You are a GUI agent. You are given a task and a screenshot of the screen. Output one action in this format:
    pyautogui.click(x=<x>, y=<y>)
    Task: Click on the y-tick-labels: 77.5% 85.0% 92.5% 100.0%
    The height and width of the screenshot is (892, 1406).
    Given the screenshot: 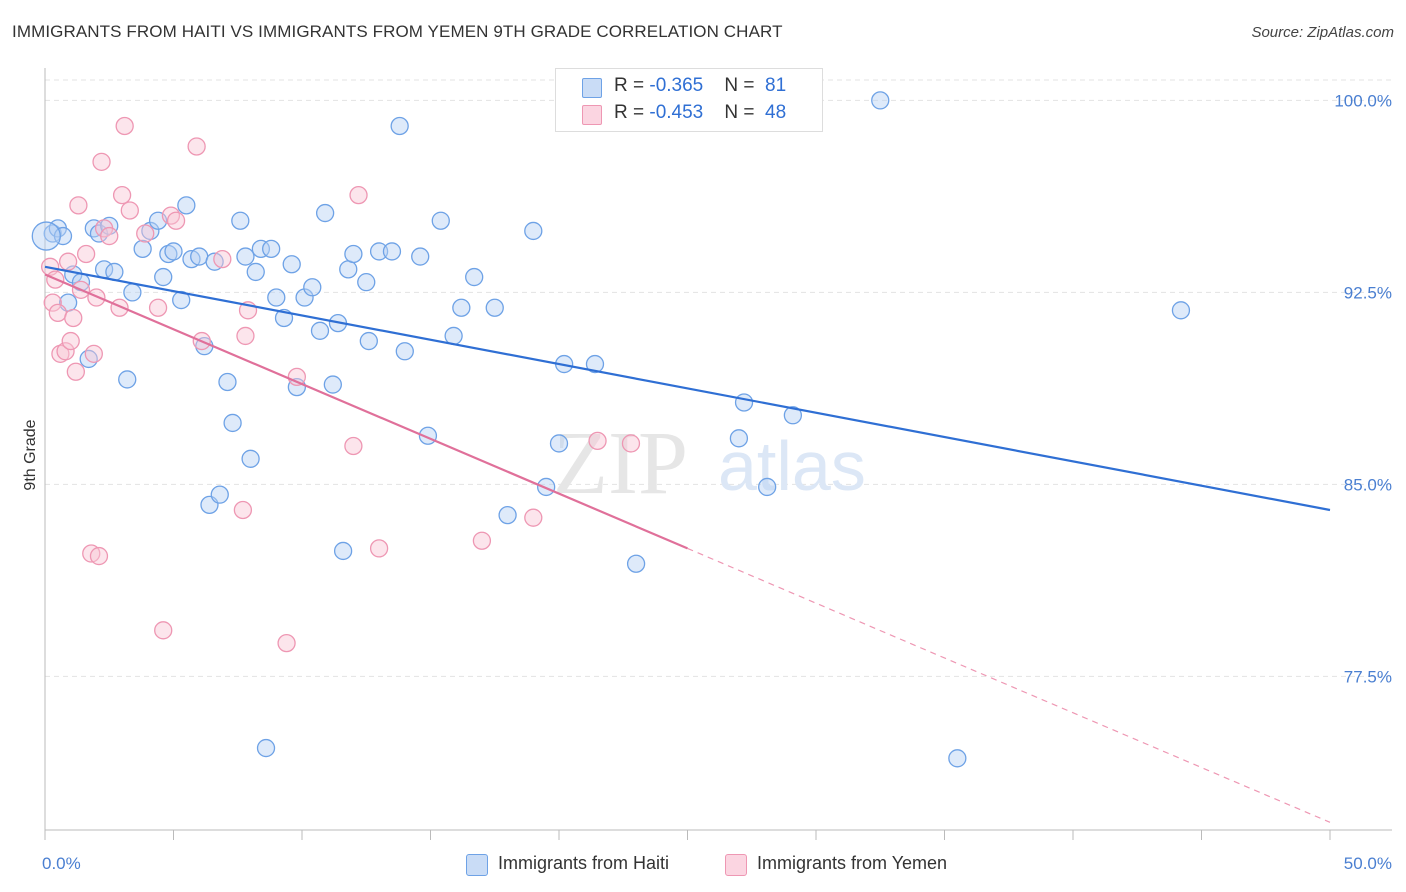 What is the action you would take?
    pyautogui.click(x=1363, y=388)
    